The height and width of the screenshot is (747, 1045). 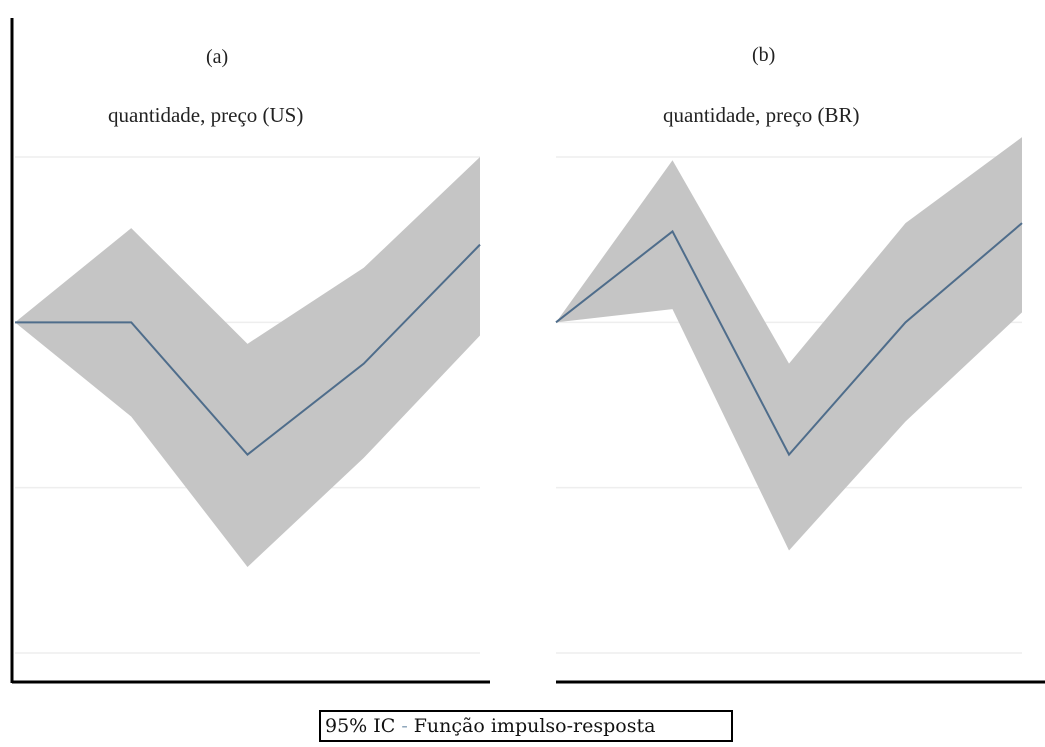 What do you see at coordinates (404, 726) in the screenshot?
I see `legend-line-swatch: -` at bounding box center [404, 726].